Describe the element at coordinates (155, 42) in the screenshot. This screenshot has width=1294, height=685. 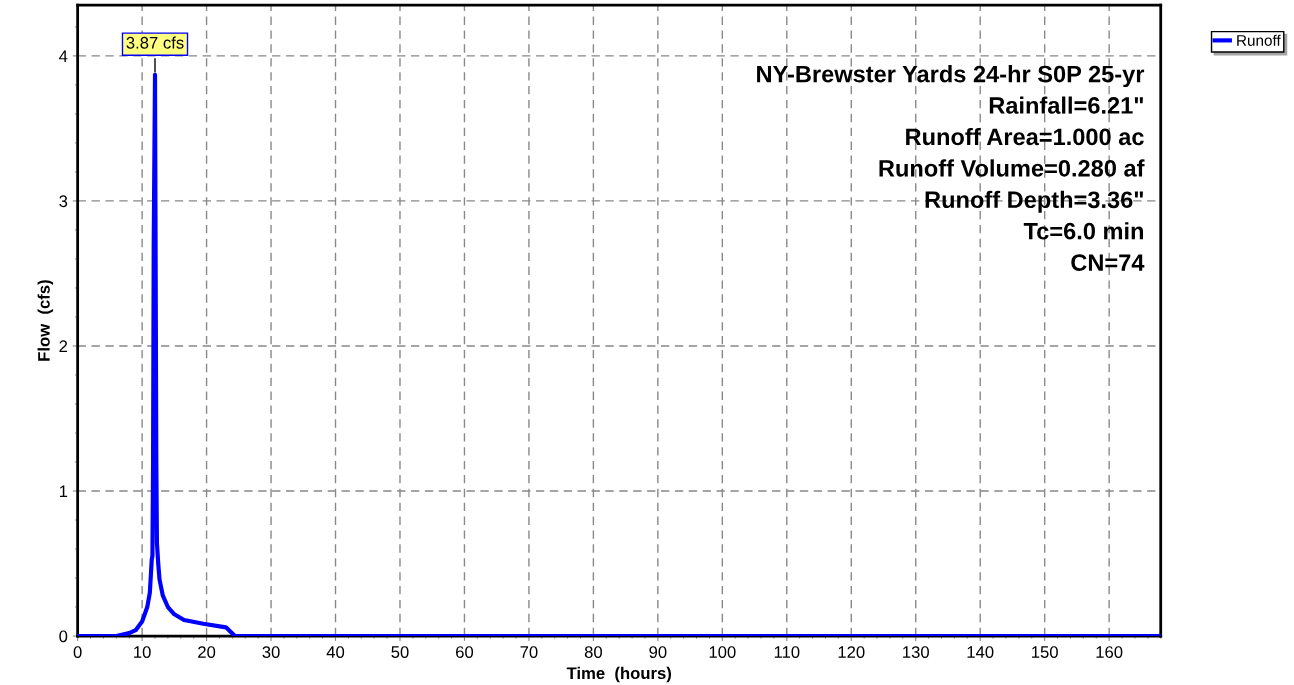
I see `annotation: 3.87 cfs` at that location.